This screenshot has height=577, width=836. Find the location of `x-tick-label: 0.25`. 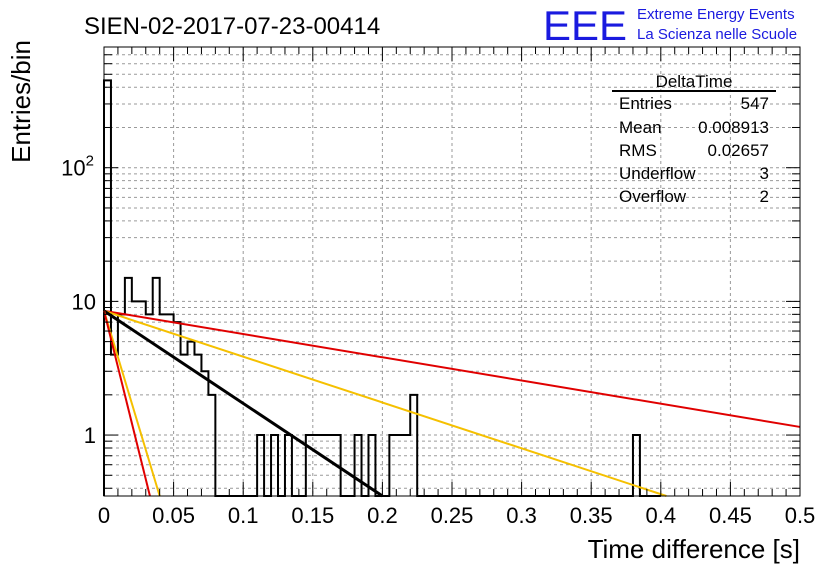

x-tick-label: 0.25 is located at coordinates (452, 515).